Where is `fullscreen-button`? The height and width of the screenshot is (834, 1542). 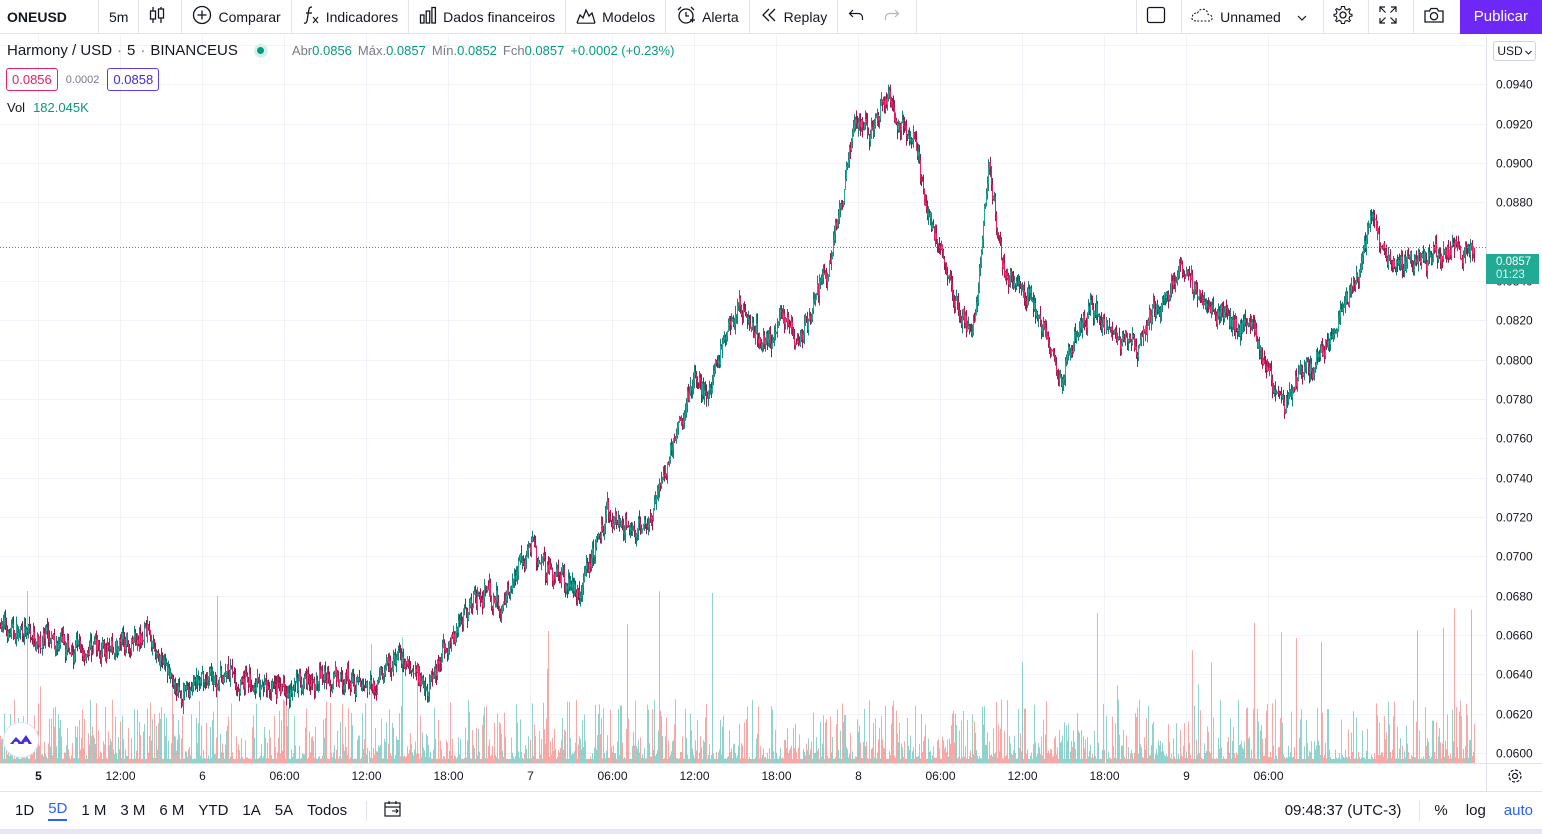 fullscreen-button is located at coordinates (1391, 17).